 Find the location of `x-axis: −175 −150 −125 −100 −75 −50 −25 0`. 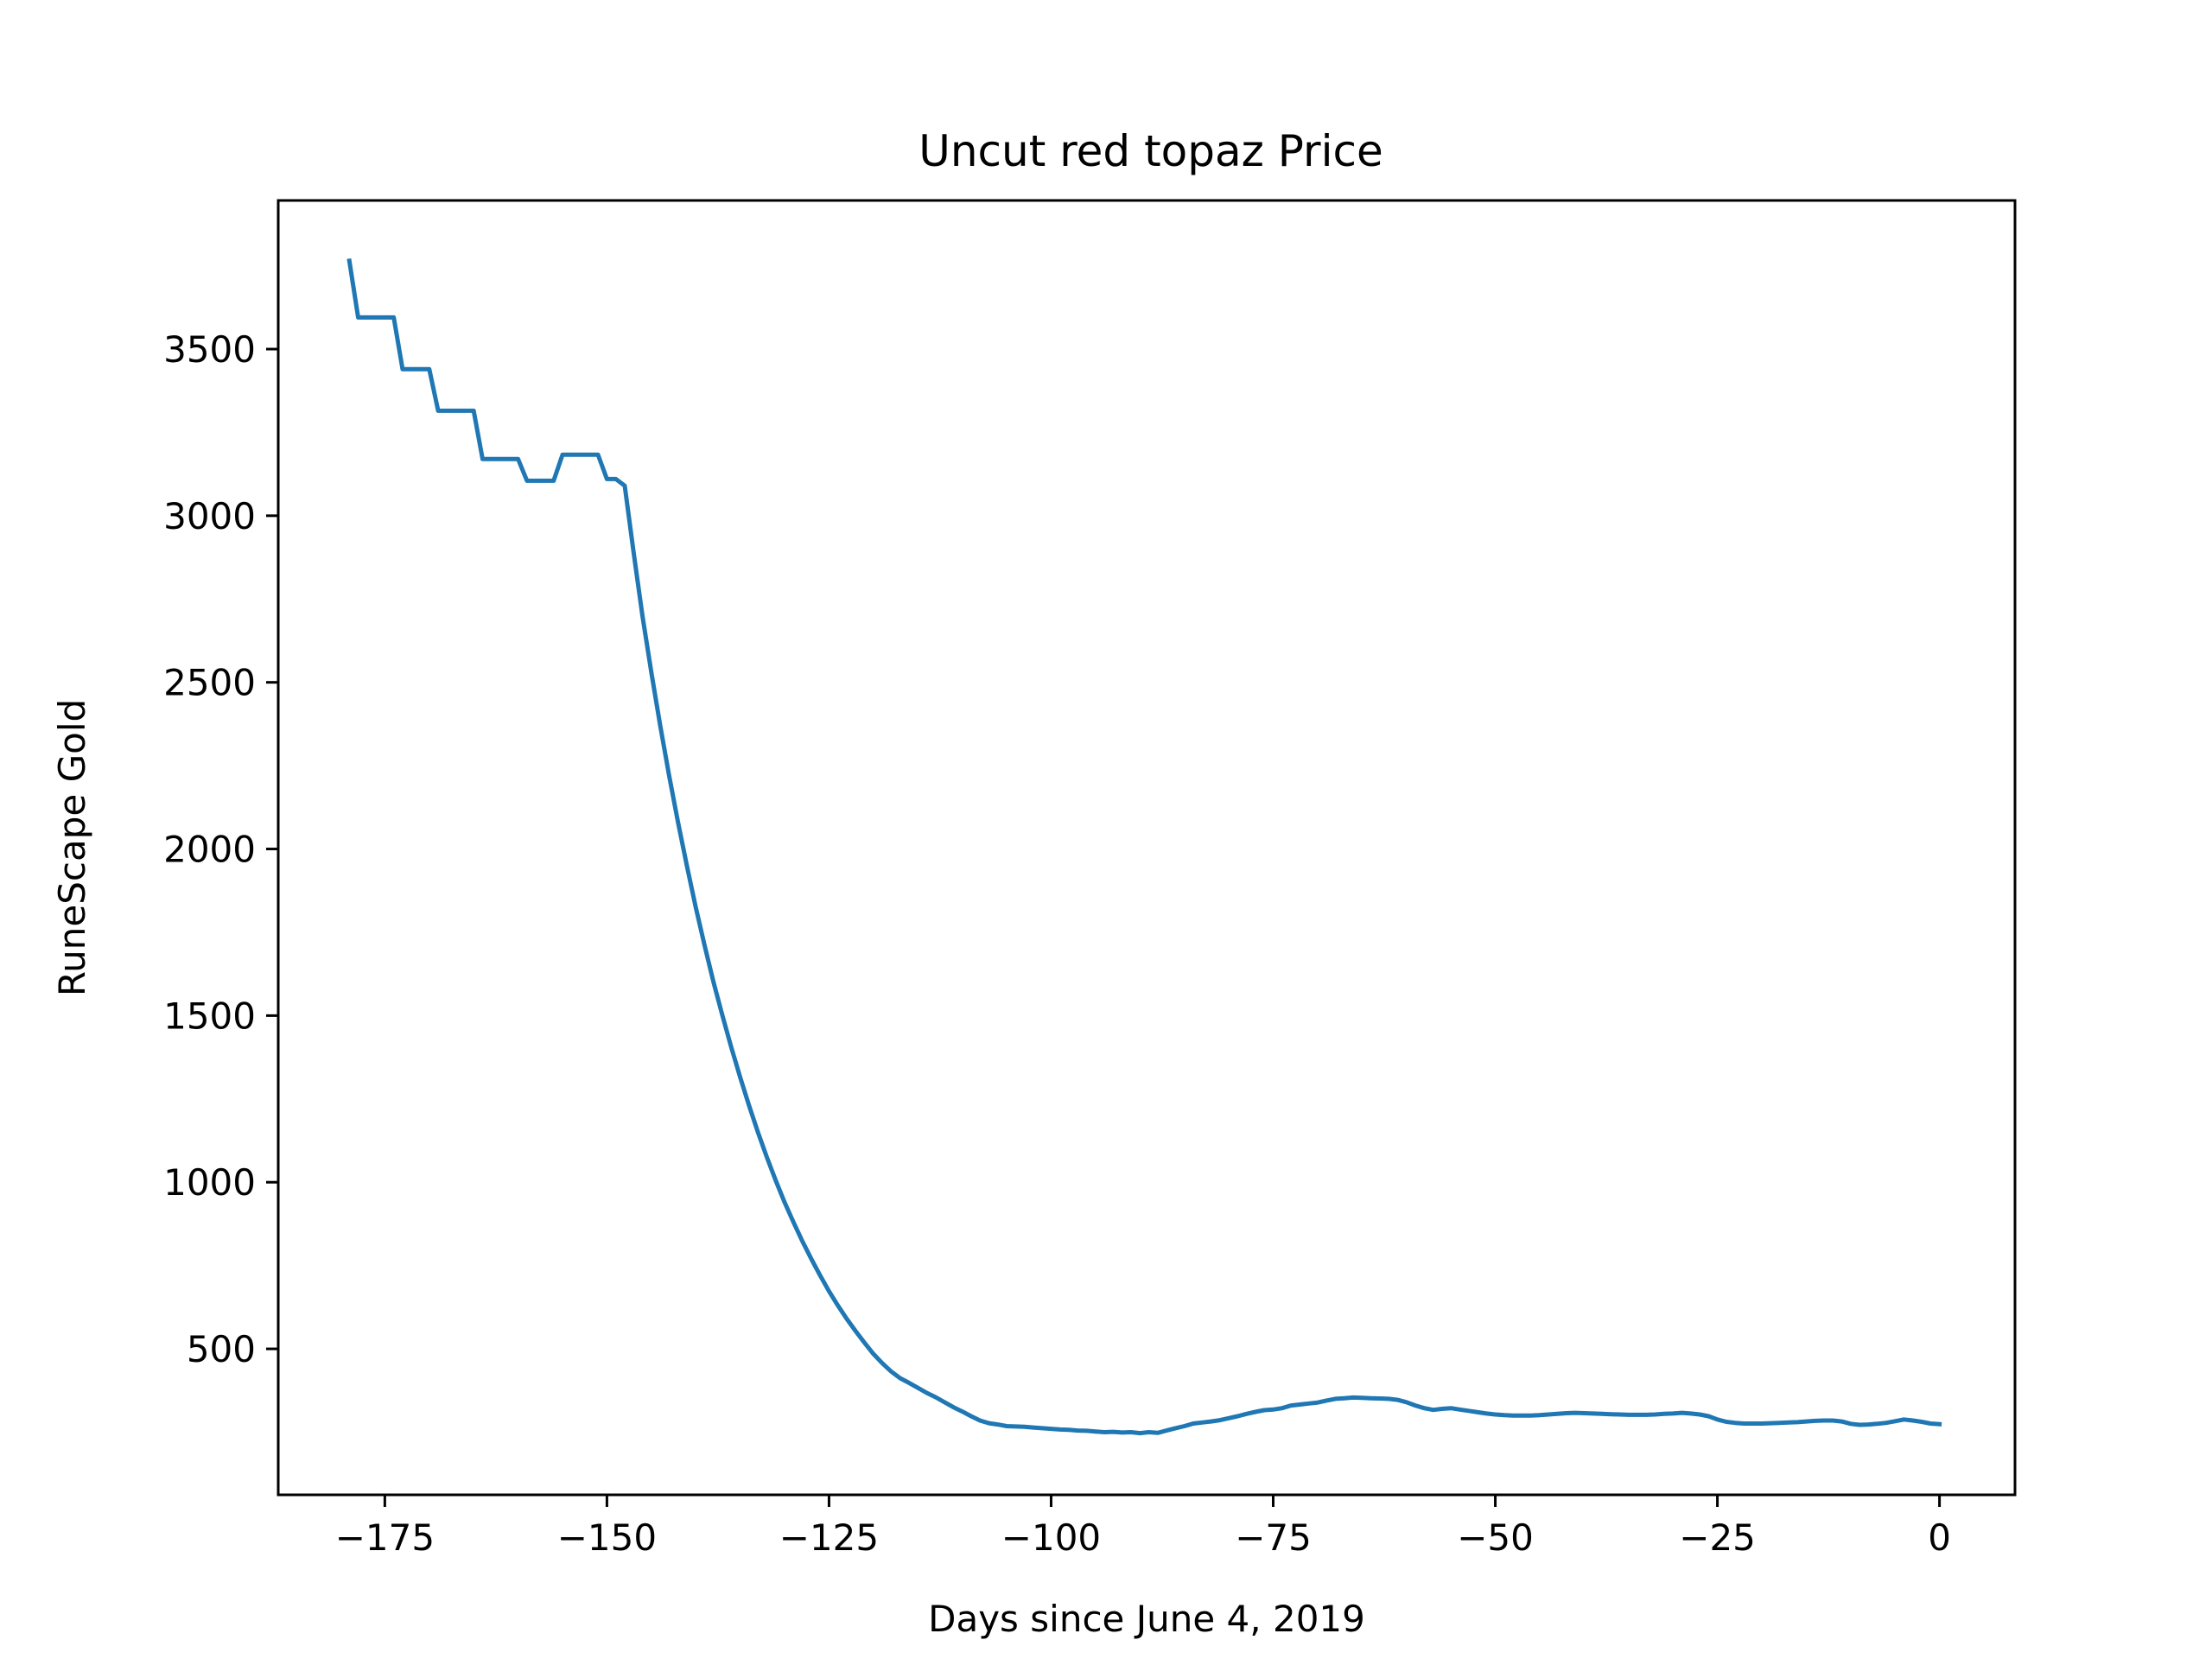

x-axis: −175 −150 −125 −100 −75 −50 −25 0 is located at coordinates (1143, 1527).